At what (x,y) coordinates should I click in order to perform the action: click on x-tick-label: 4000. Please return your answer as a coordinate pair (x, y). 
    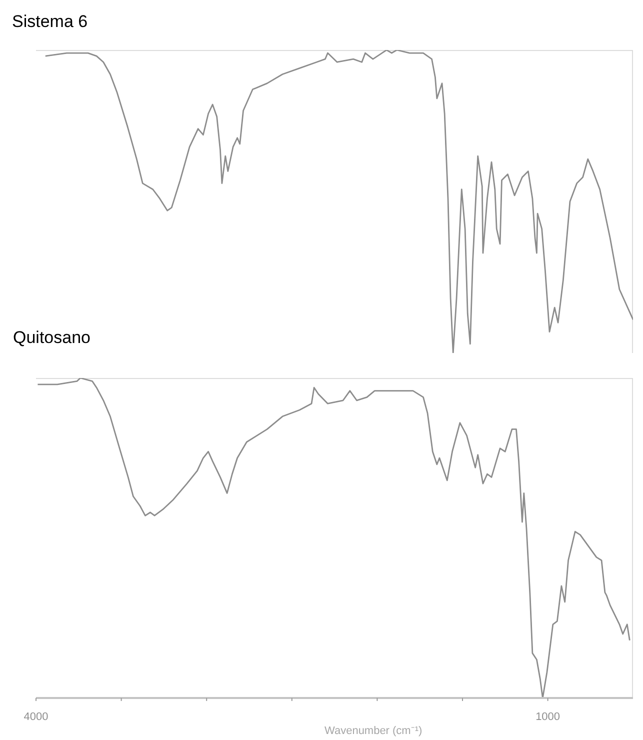
    Looking at the image, I should click on (36, 716).